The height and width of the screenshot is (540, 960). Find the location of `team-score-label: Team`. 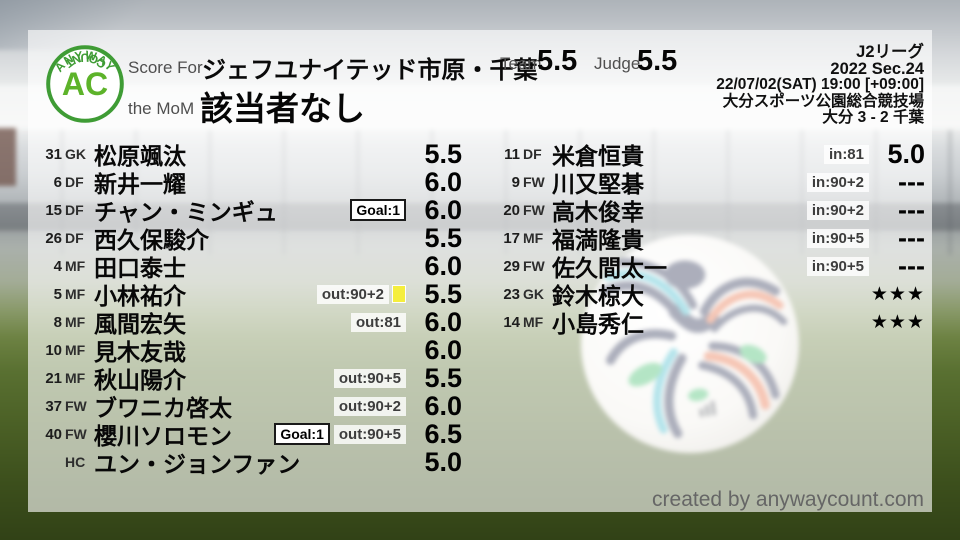

team-score-label: Team is located at coordinates (521, 63).